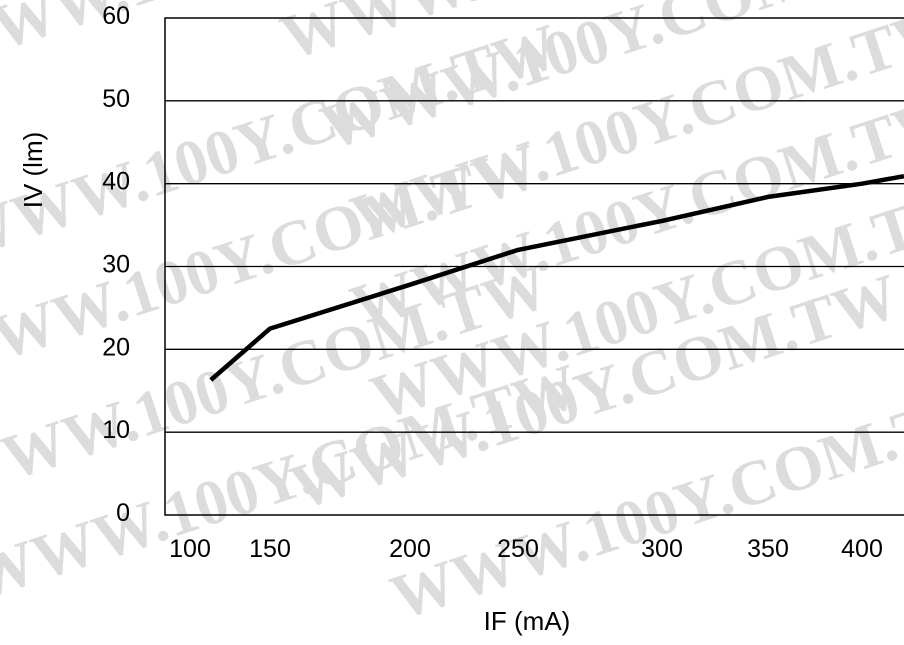 The width and height of the screenshot is (904, 645). What do you see at coordinates (116, 99) in the screenshot?
I see `y-tick-label: 50` at bounding box center [116, 99].